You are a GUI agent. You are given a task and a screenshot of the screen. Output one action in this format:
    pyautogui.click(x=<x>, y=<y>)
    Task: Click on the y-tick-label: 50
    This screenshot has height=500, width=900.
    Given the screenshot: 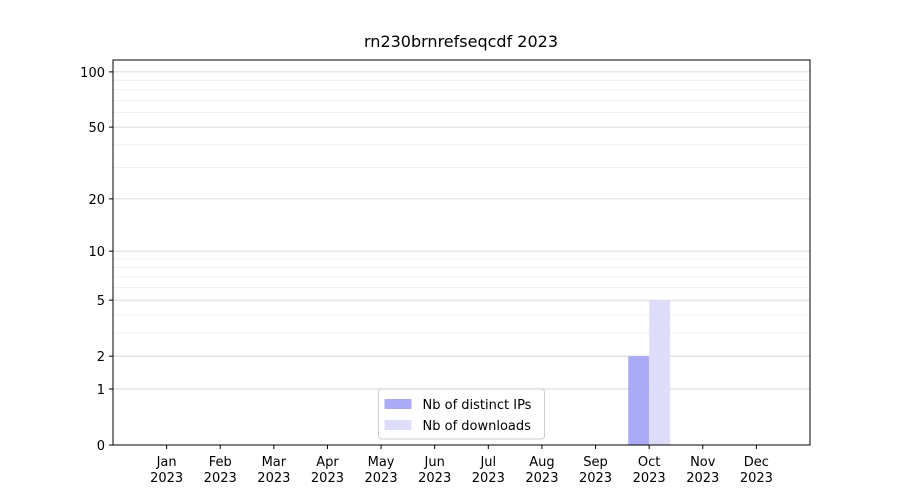 What is the action you would take?
    pyautogui.click(x=96, y=128)
    